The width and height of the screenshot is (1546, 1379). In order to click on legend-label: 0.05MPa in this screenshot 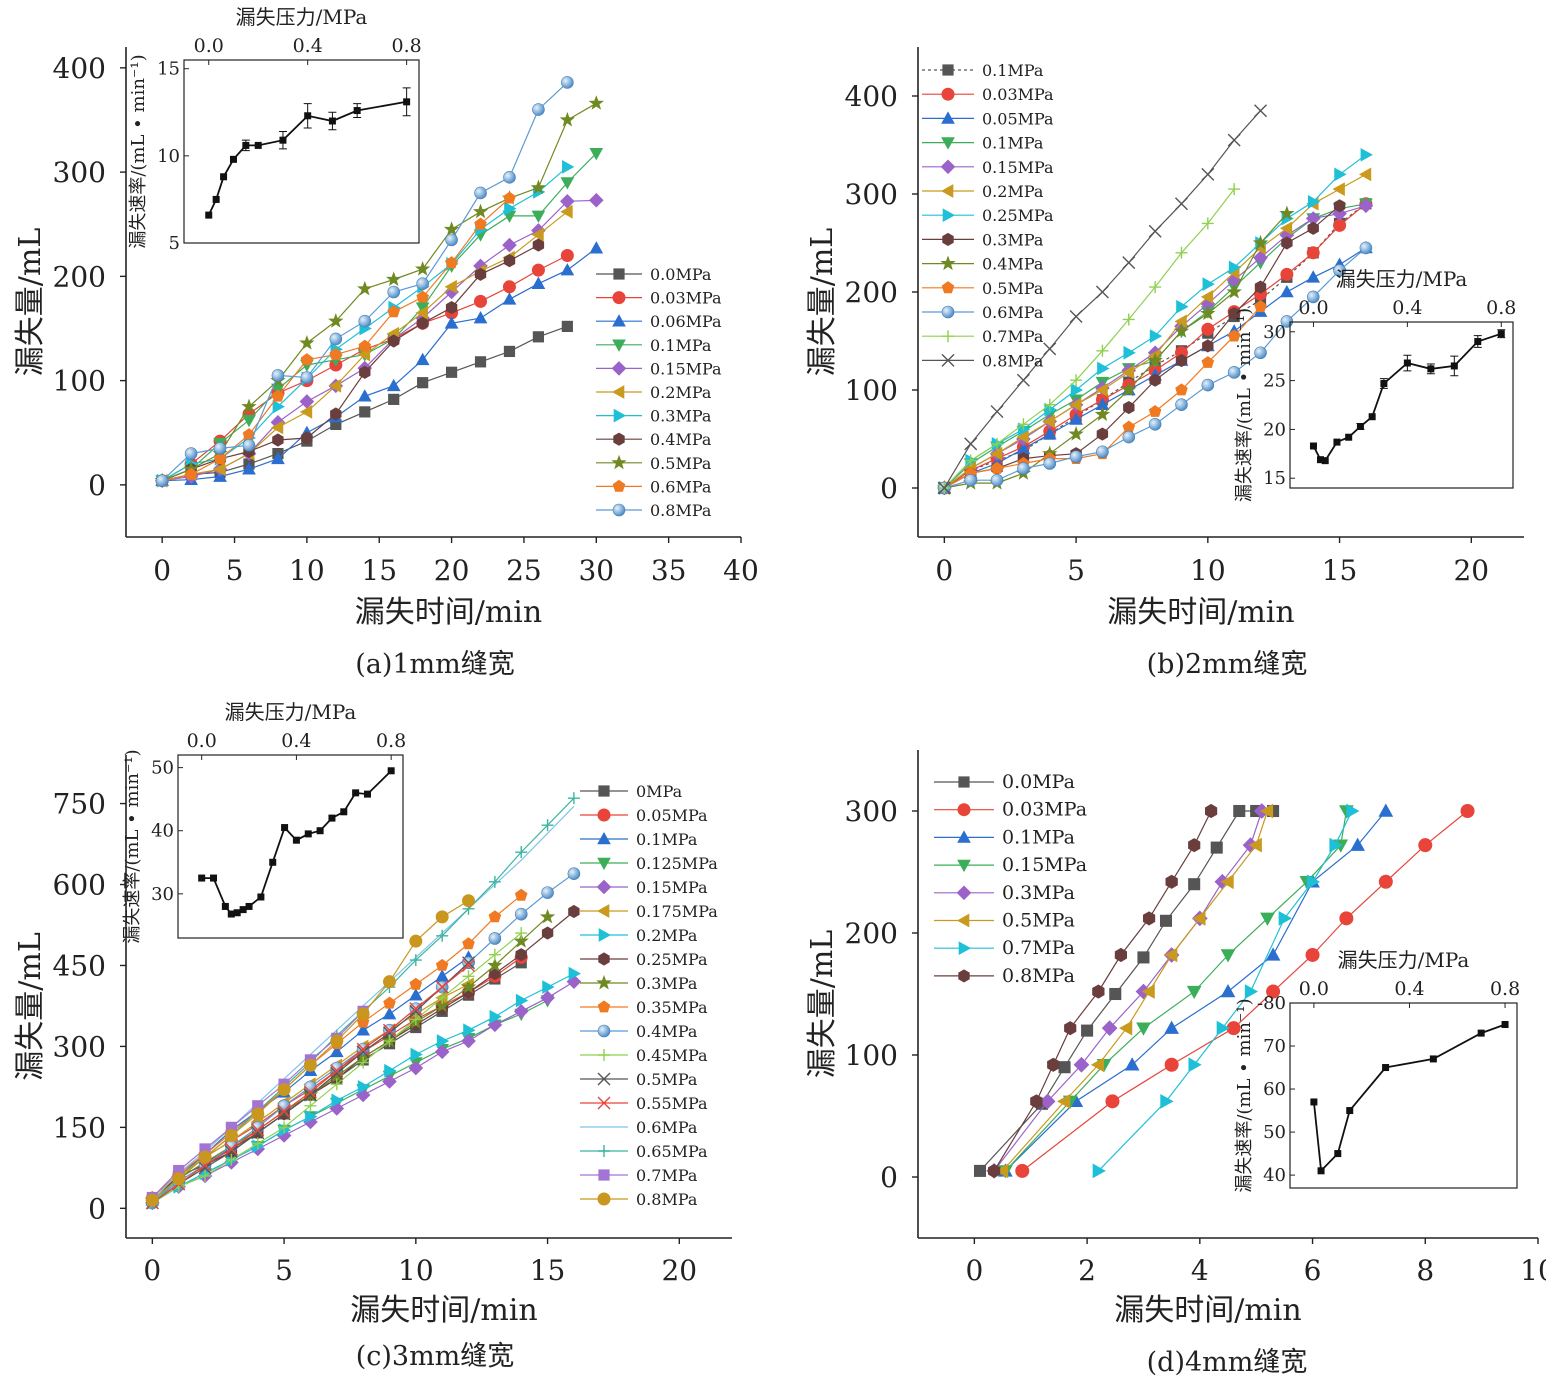, I will do `click(672, 815)`.